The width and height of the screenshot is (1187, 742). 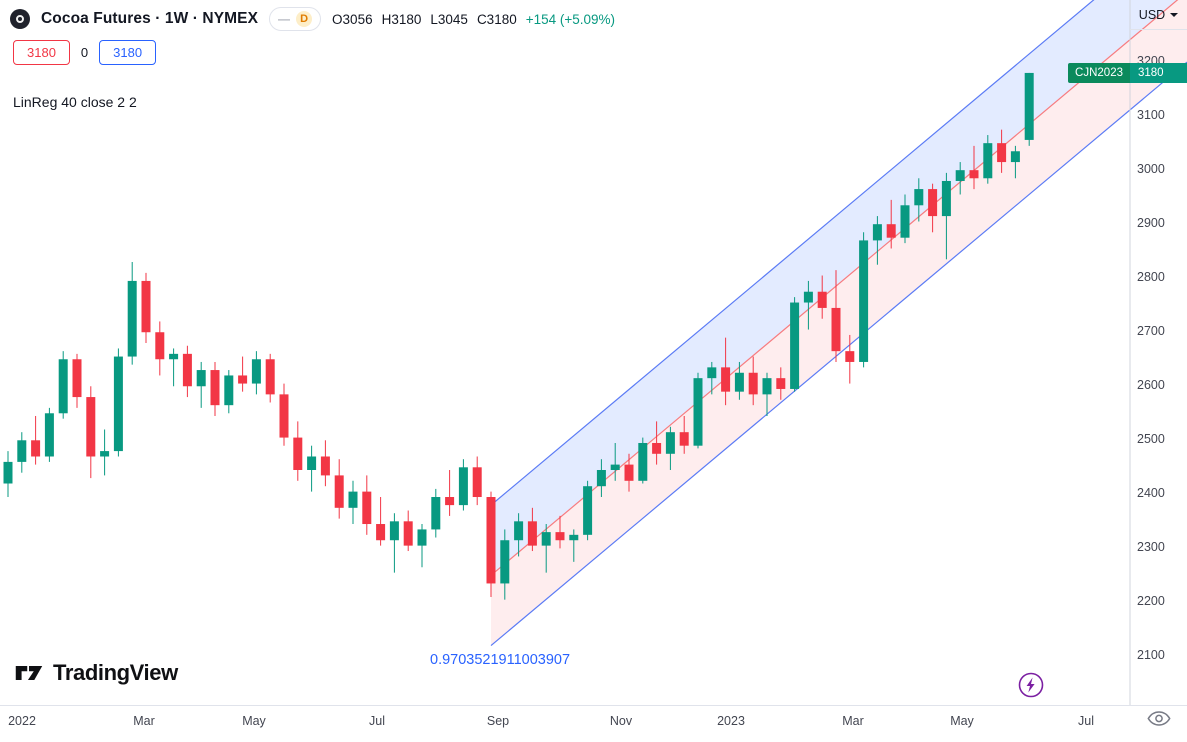 What do you see at coordinates (115, 672) in the screenshot?
I see `tradingview-wordmark: TradingView` at bounding box center [115, 672].